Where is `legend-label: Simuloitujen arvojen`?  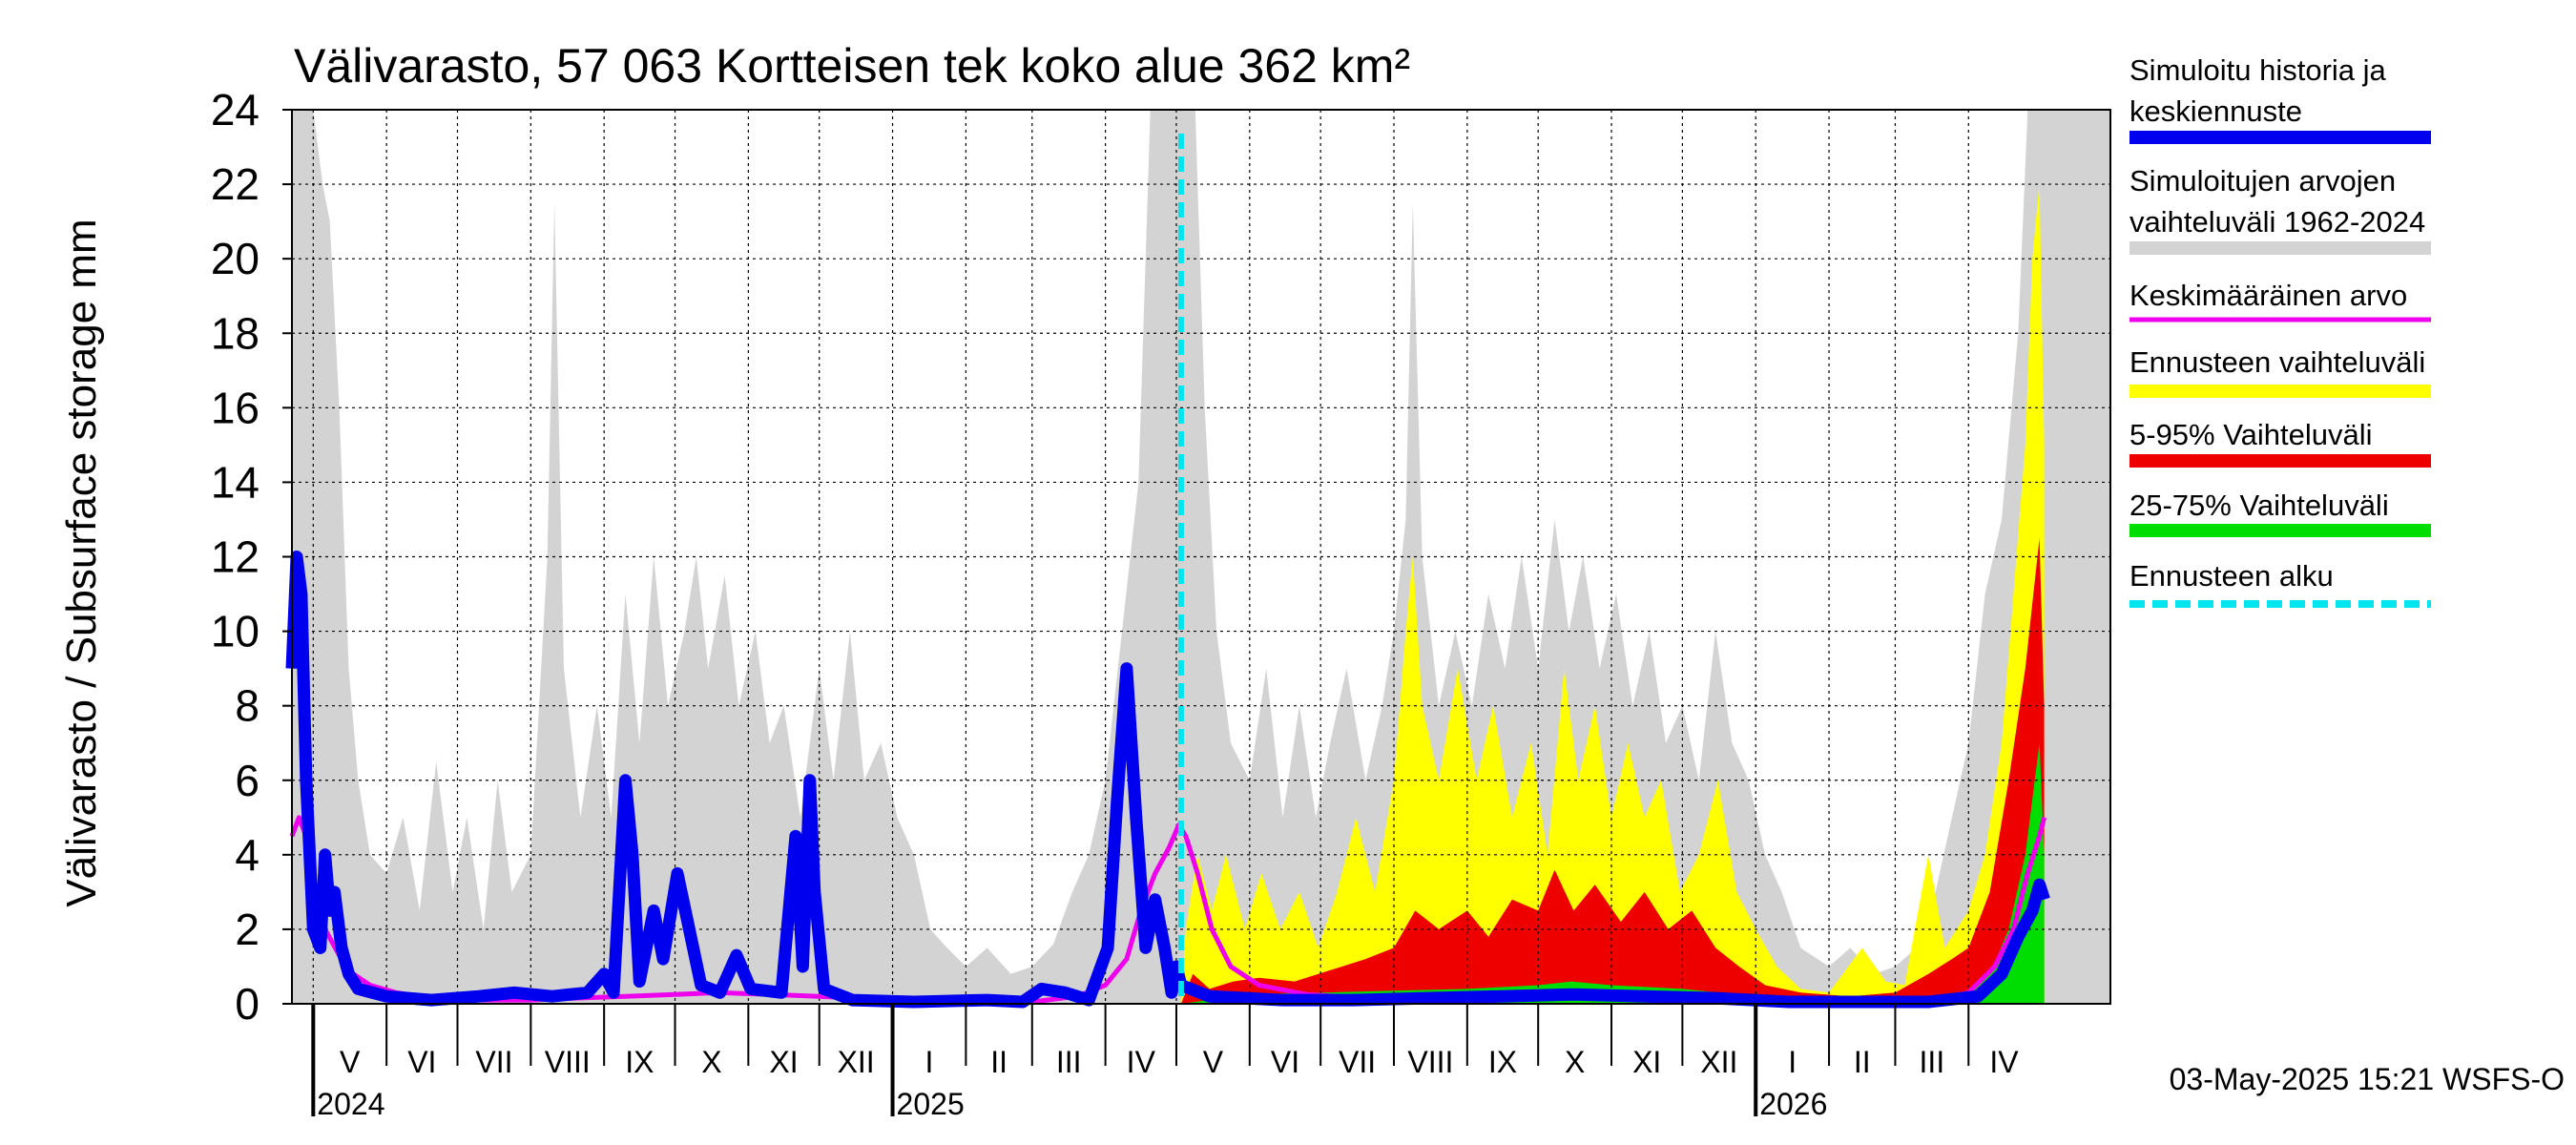 legend-label: Simuloitujen arvojen is located at coordinates (2262, 181).